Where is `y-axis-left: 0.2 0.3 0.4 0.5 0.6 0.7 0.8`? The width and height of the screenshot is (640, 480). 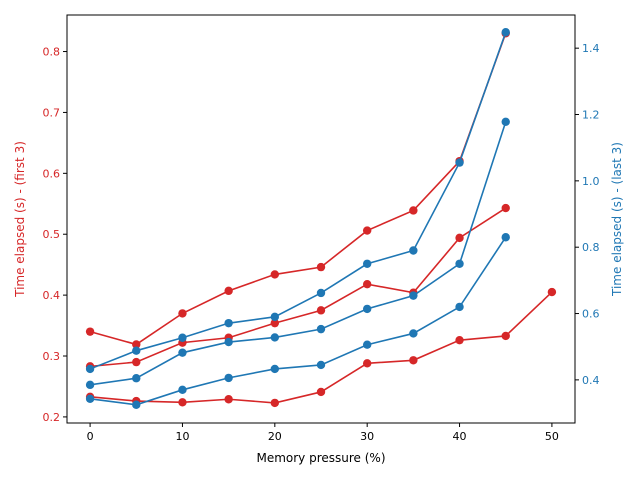 y-axis-left: 0.2 0.3 0.4 0.5 0.6 0.7 0.8 is located at coordinates (55, 235).